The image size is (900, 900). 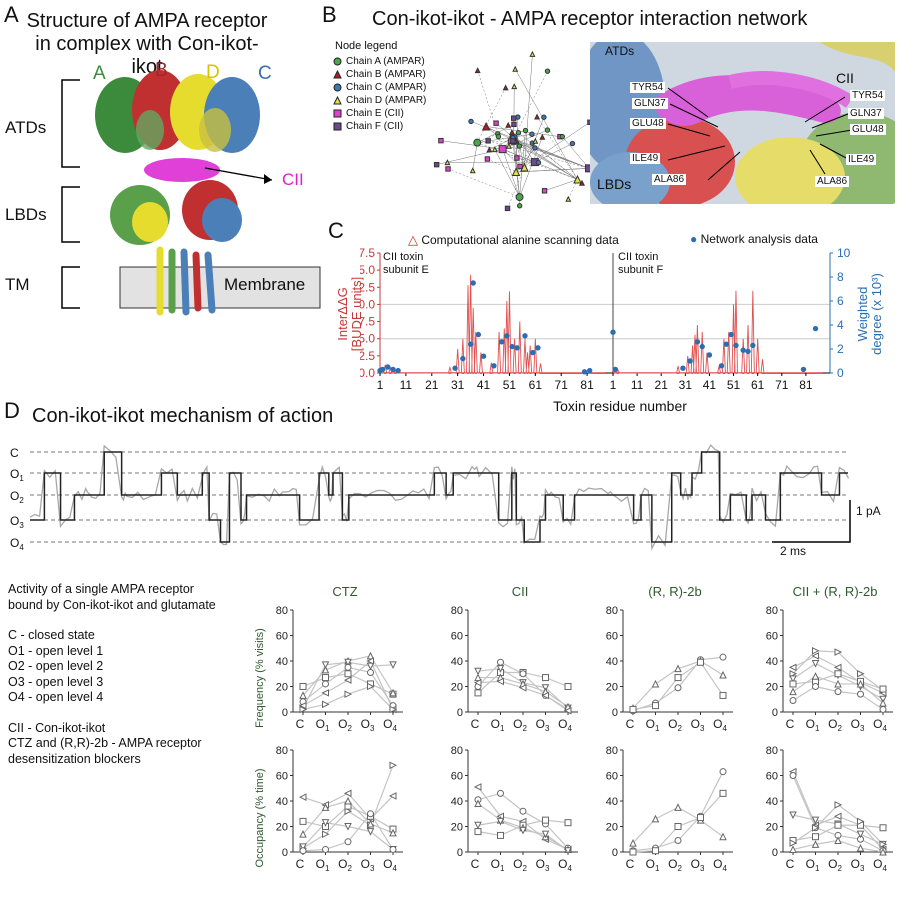 I want to click on legend-computational: △ Computational alanine scanning data, so click(x=513, y=240).